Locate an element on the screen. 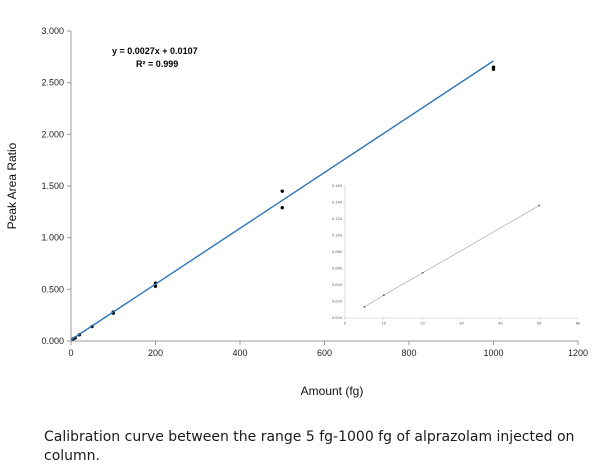  inset-series-line is located at coordinates (452, 256).